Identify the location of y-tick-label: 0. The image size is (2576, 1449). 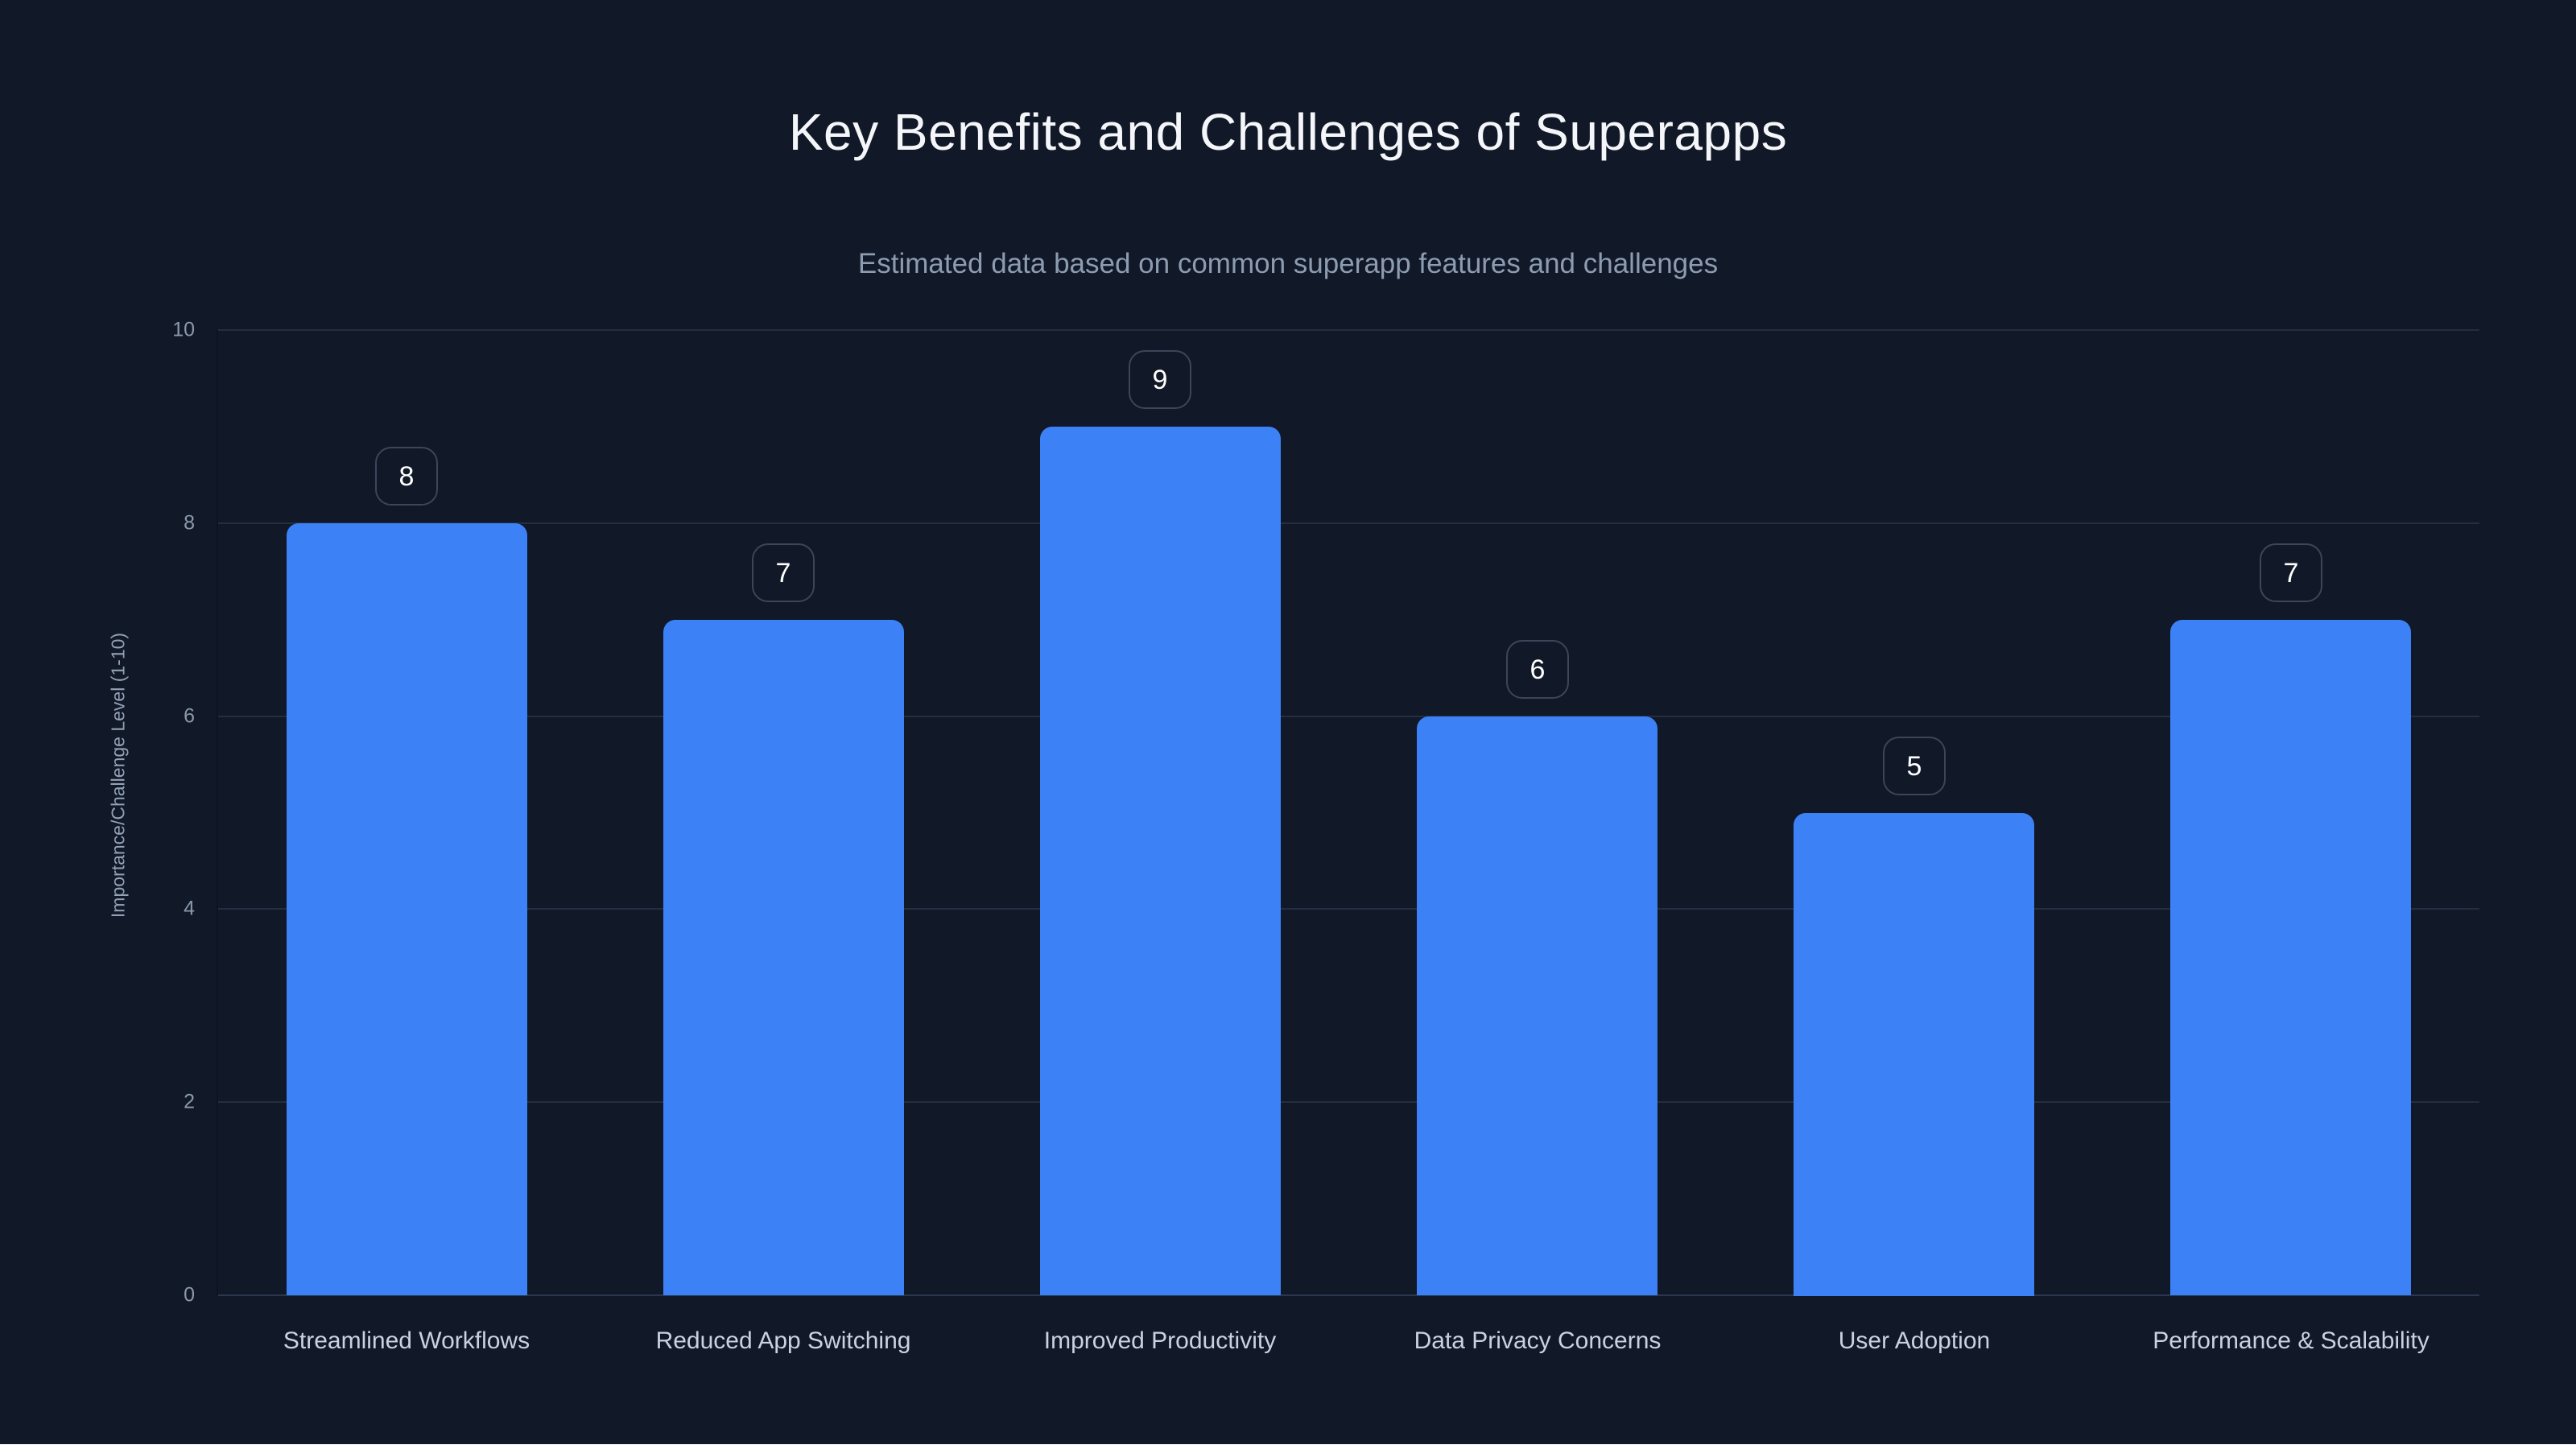
(189, 1295).